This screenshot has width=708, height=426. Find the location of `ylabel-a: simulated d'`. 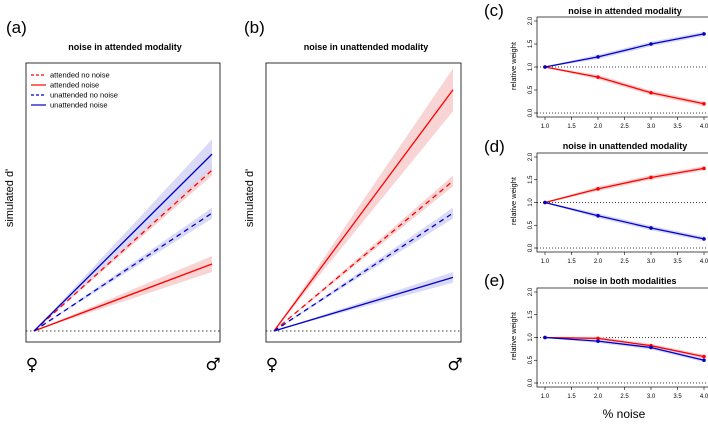

ylabel-a: simulated d' is located at coordinates (10, 198).